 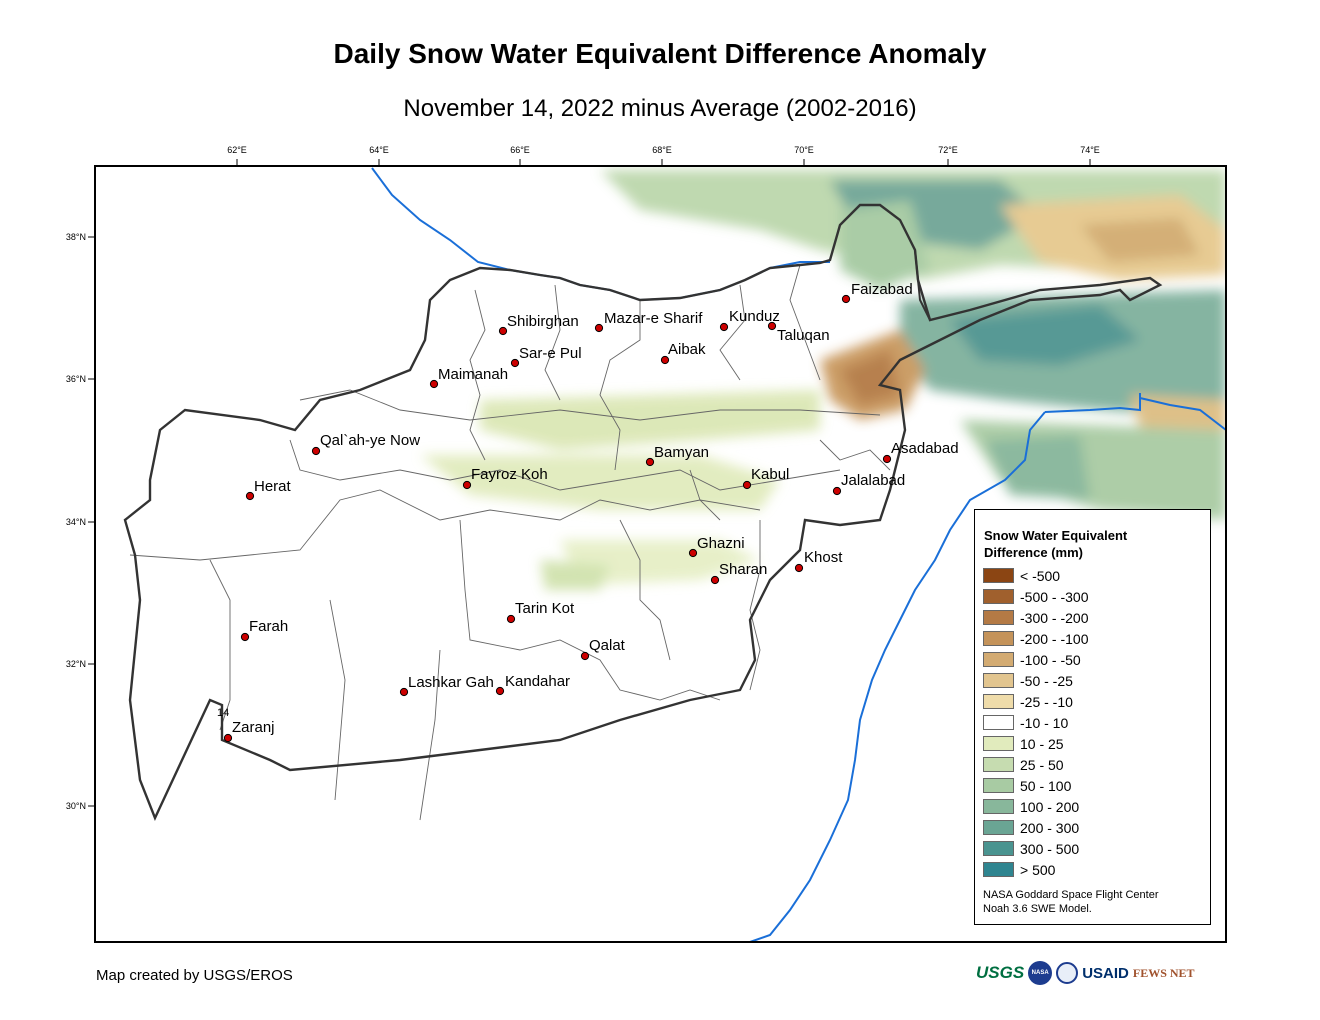 I want to click on legend-label: -10 - 10, so click(x=1044, y=722).